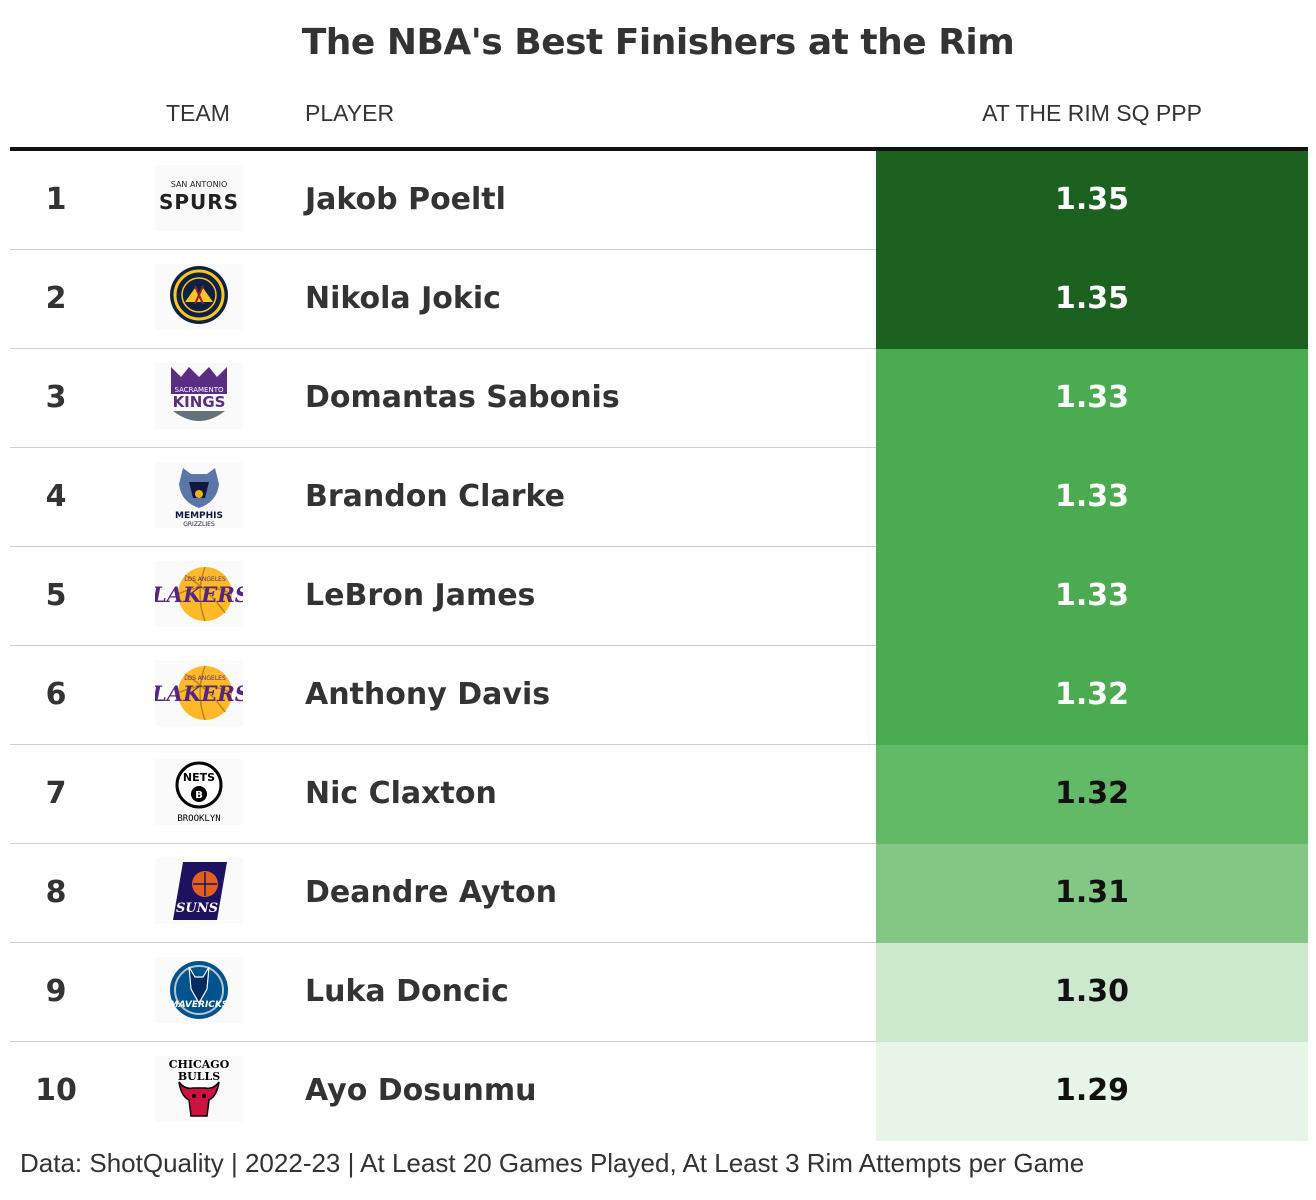 The image size is (1316, 1200). I want to click on value-label: 1.31, so click(1092, 892).